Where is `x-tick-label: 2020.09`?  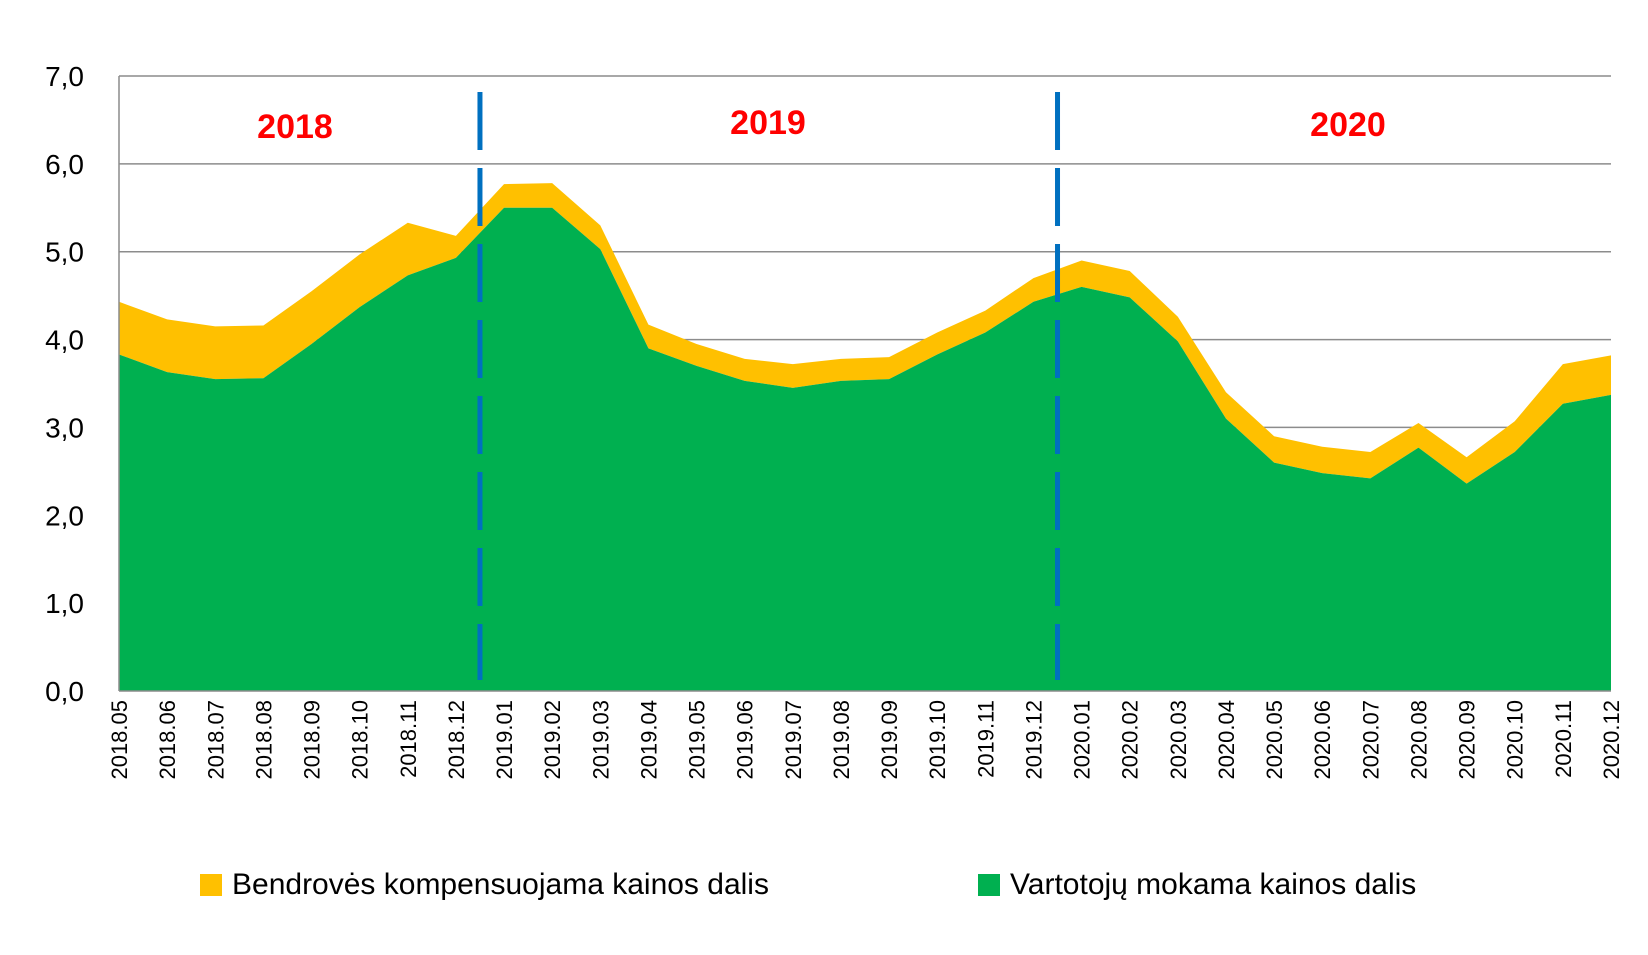 x-tick-label: 2020.09 is located at coordinates (1467, 740).